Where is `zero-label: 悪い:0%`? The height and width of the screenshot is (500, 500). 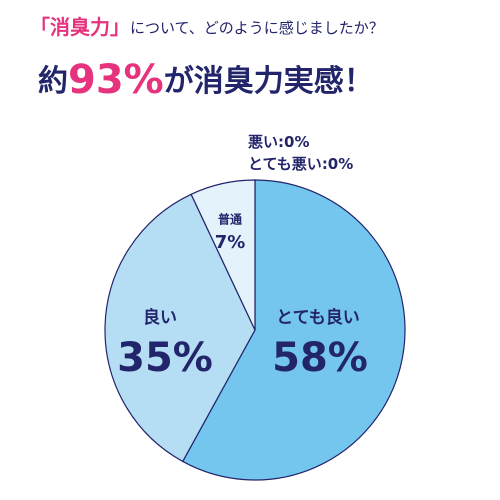
zero-label: 悪い:0% is located at coordinates (278, 142).